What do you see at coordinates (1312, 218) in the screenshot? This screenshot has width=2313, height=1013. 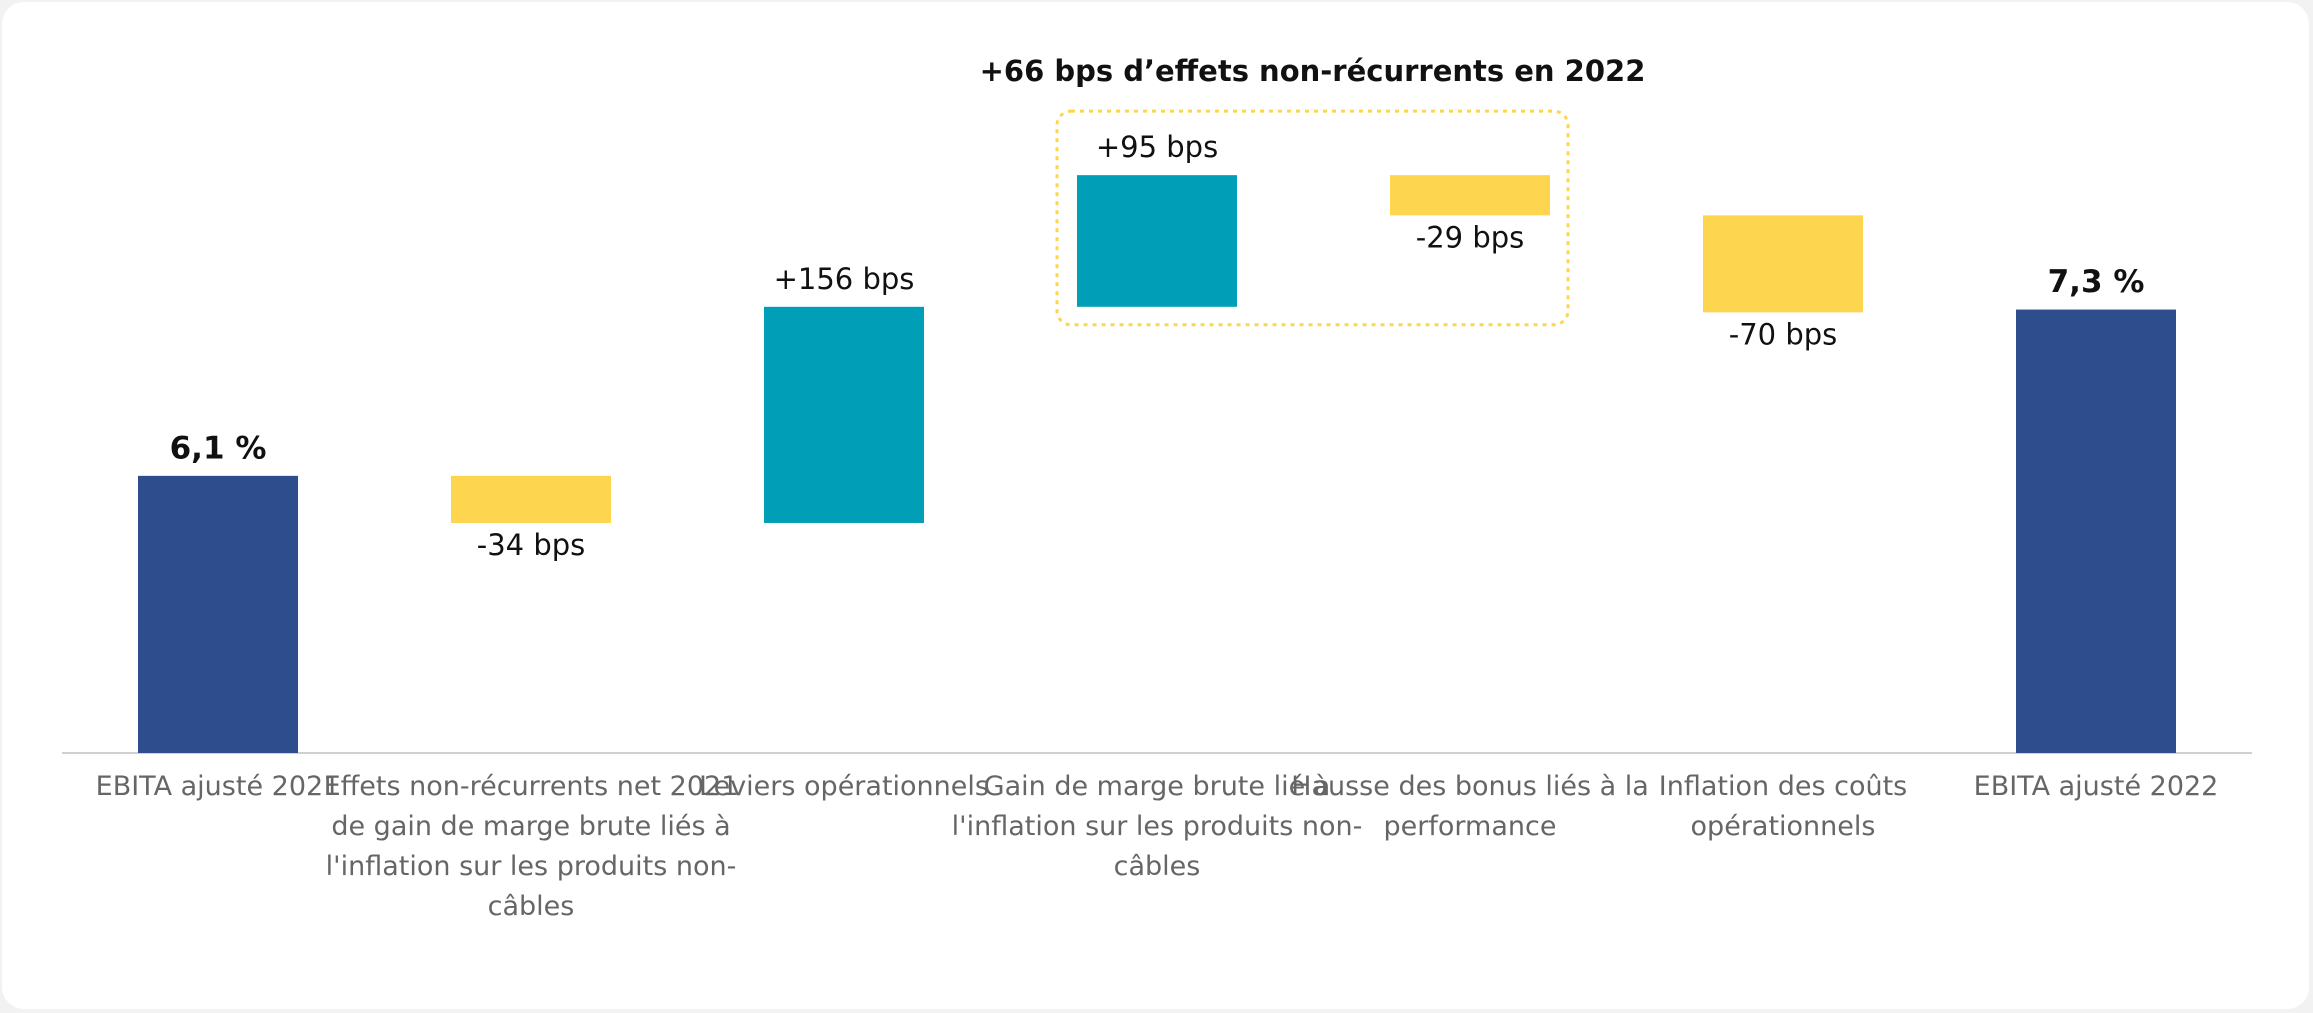 I see `annotation-box` at bounding box center [1312, 218].